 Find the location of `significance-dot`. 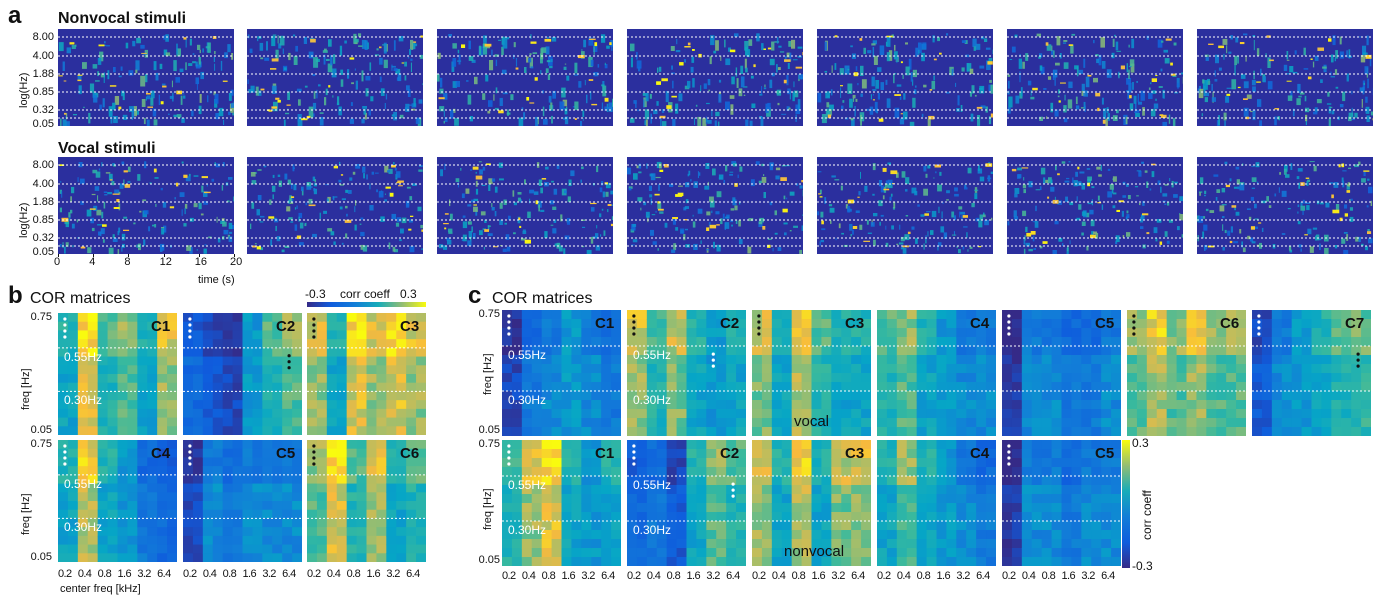

significance-dot is located at coordinates (1259, 334).